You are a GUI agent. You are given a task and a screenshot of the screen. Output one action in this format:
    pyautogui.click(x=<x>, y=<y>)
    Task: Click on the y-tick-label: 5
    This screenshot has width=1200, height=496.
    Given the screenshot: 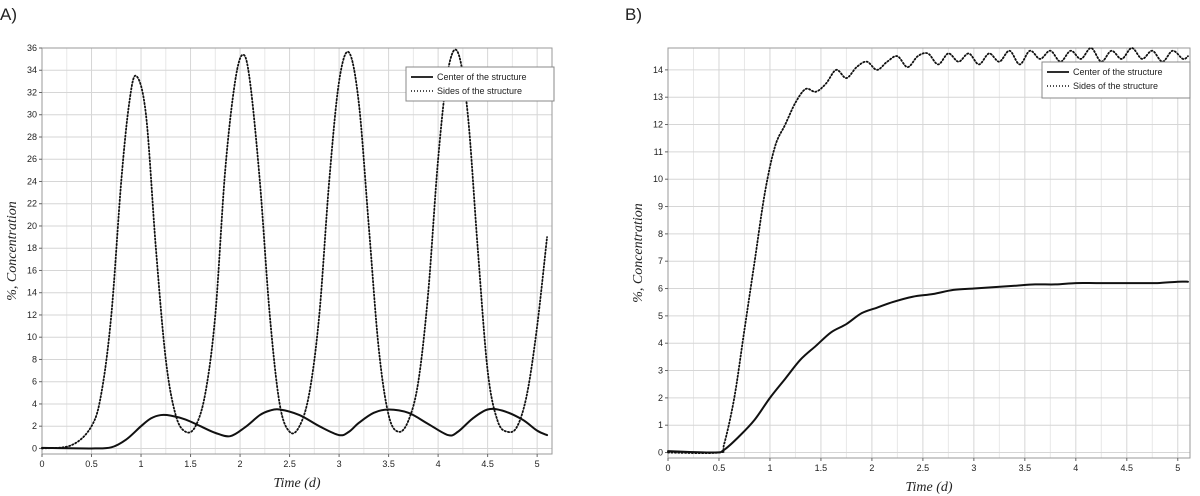 What is the action you would take?
    pyautogui.click(x=660, y=316)
    